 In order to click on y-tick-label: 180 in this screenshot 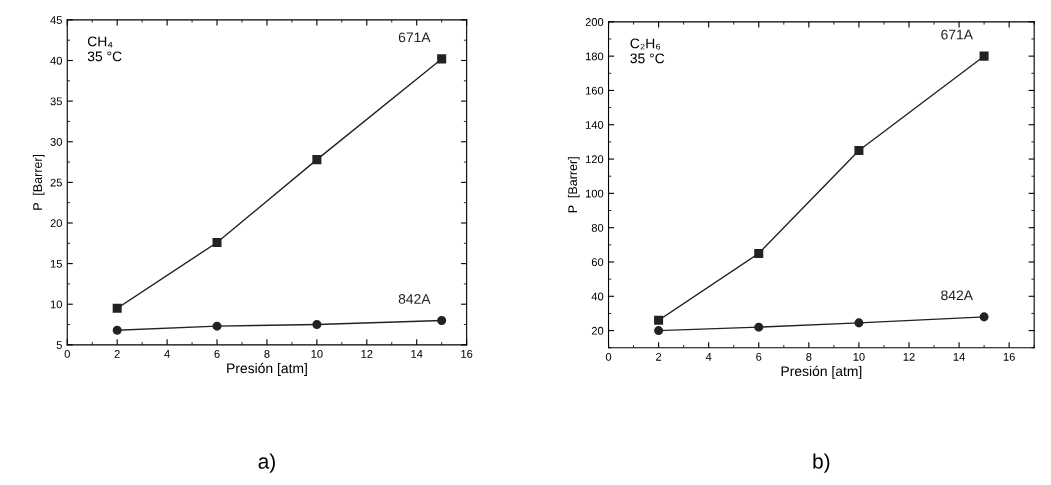, I will do `click(594, 56)`.